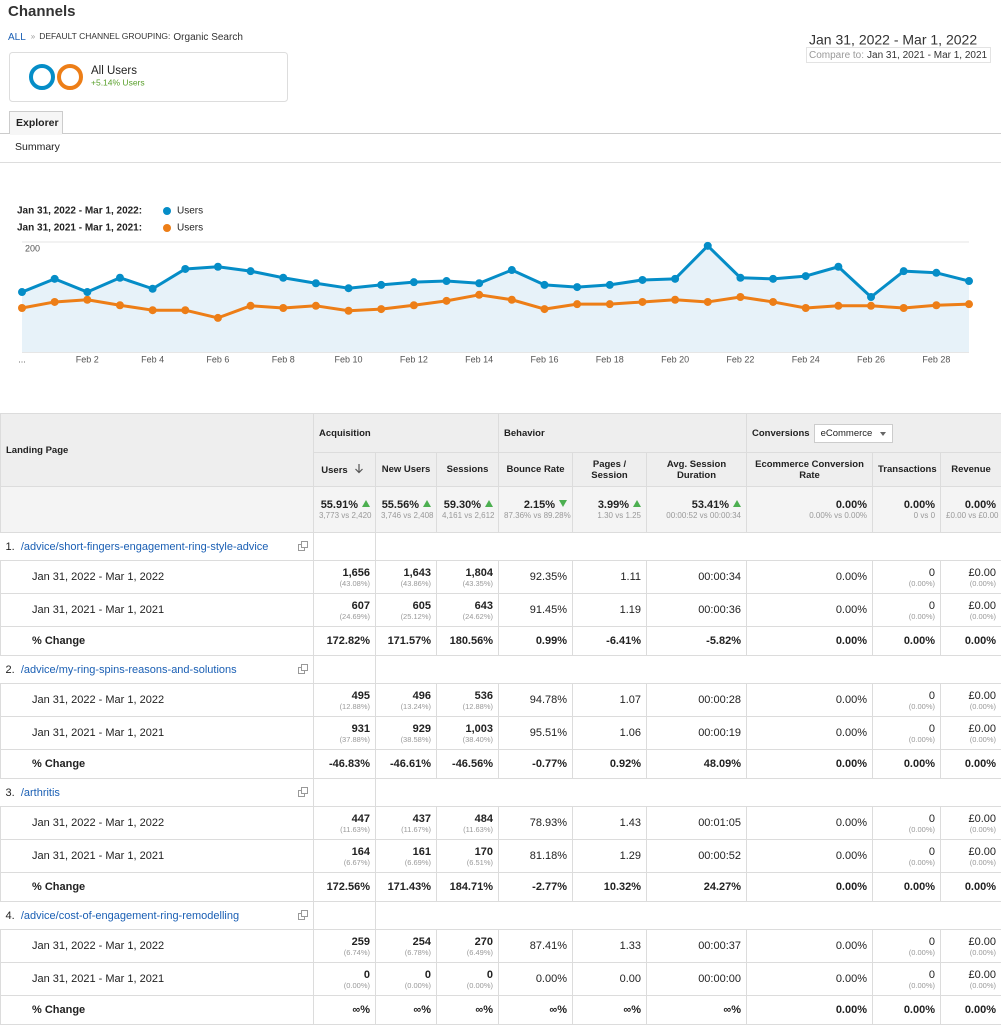 The height and width of the screenshot is (1025, 1001). I want to click on column-label: Ecommerce Conversion Rate, so click(809, 470).